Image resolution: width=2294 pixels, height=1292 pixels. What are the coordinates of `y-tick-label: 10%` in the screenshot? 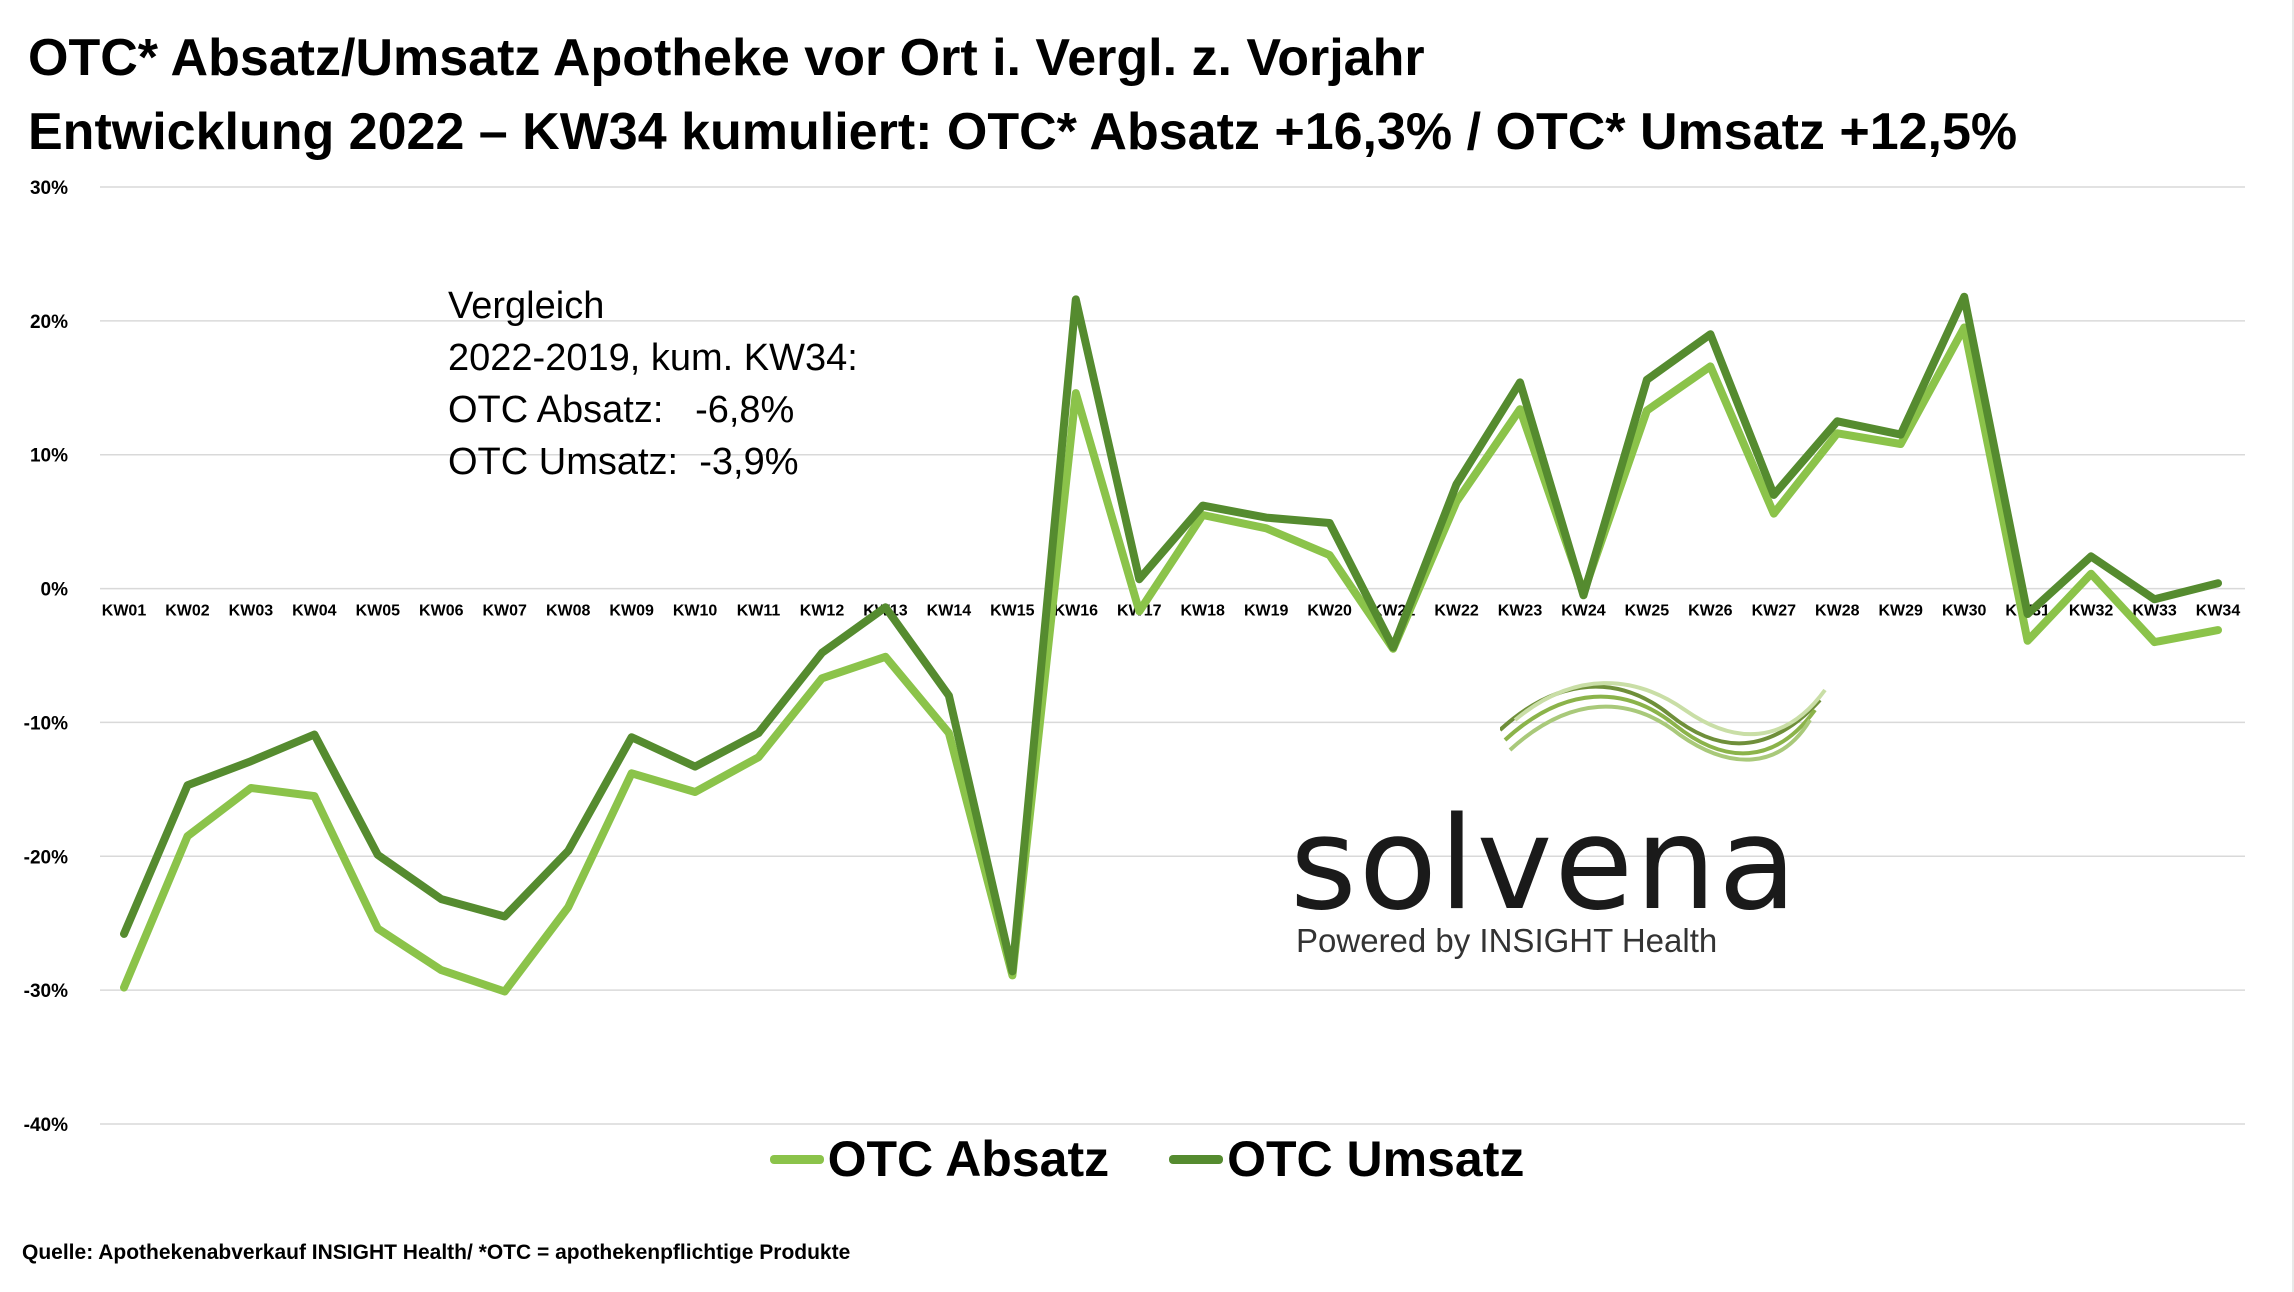 It's located at (49, 456).